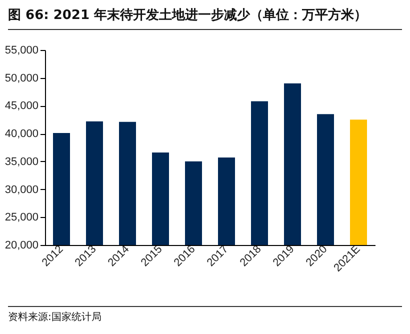 This screenshot has height=334, width=410. What do you see at coordinates (21, 106) in the screenshot?
I see `y-tick-label: 45,000` at bounding box center [21, 106].